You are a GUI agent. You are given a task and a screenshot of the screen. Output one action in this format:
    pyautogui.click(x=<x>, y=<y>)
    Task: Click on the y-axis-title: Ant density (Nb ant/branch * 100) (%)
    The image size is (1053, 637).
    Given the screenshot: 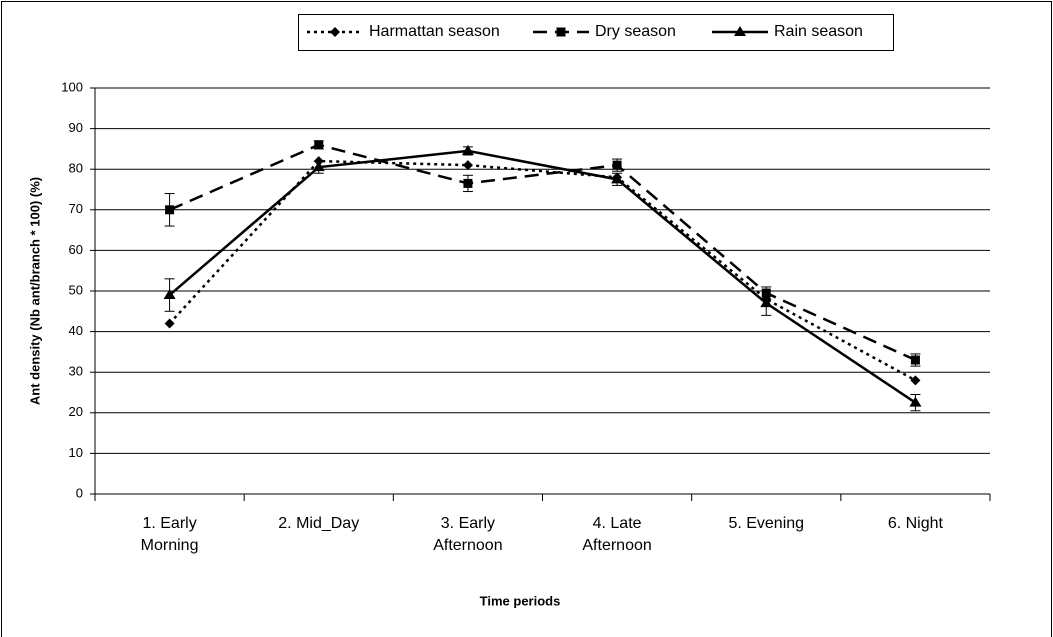 What is the action you would take?
    pyautogui.click(x=34, y=291)
    